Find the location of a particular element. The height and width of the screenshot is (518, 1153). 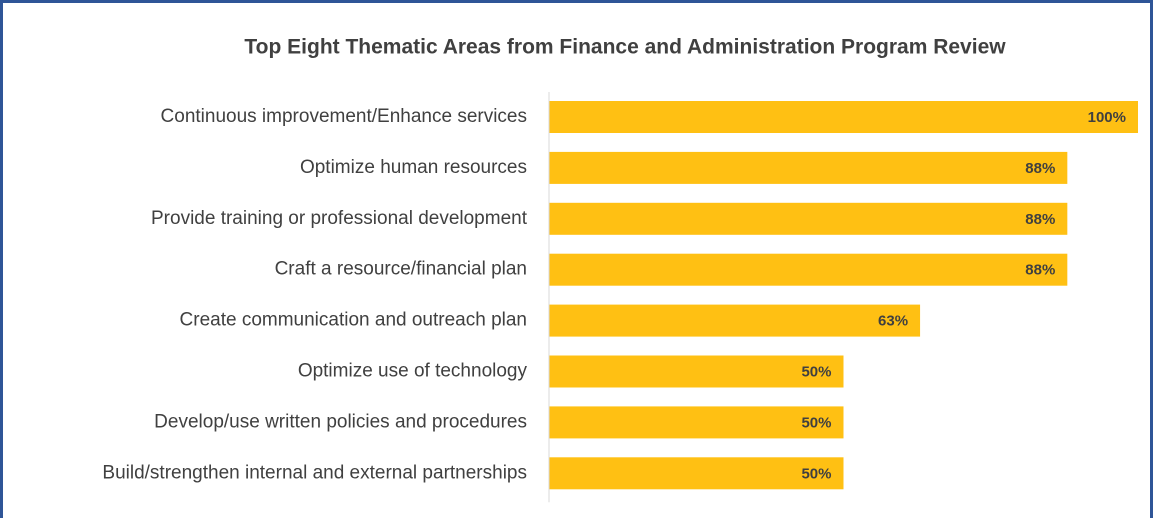

category-label: Optimize use of technology is located at coordinates (413, 371).